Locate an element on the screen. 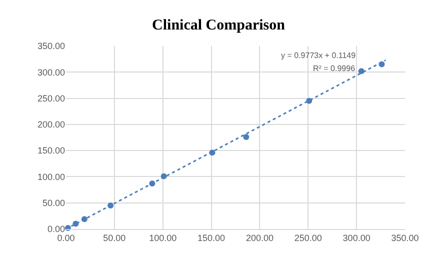 This screenshot has width=437, height=269. x-tick-label: 0.00 is located at coordinates (66, 237).